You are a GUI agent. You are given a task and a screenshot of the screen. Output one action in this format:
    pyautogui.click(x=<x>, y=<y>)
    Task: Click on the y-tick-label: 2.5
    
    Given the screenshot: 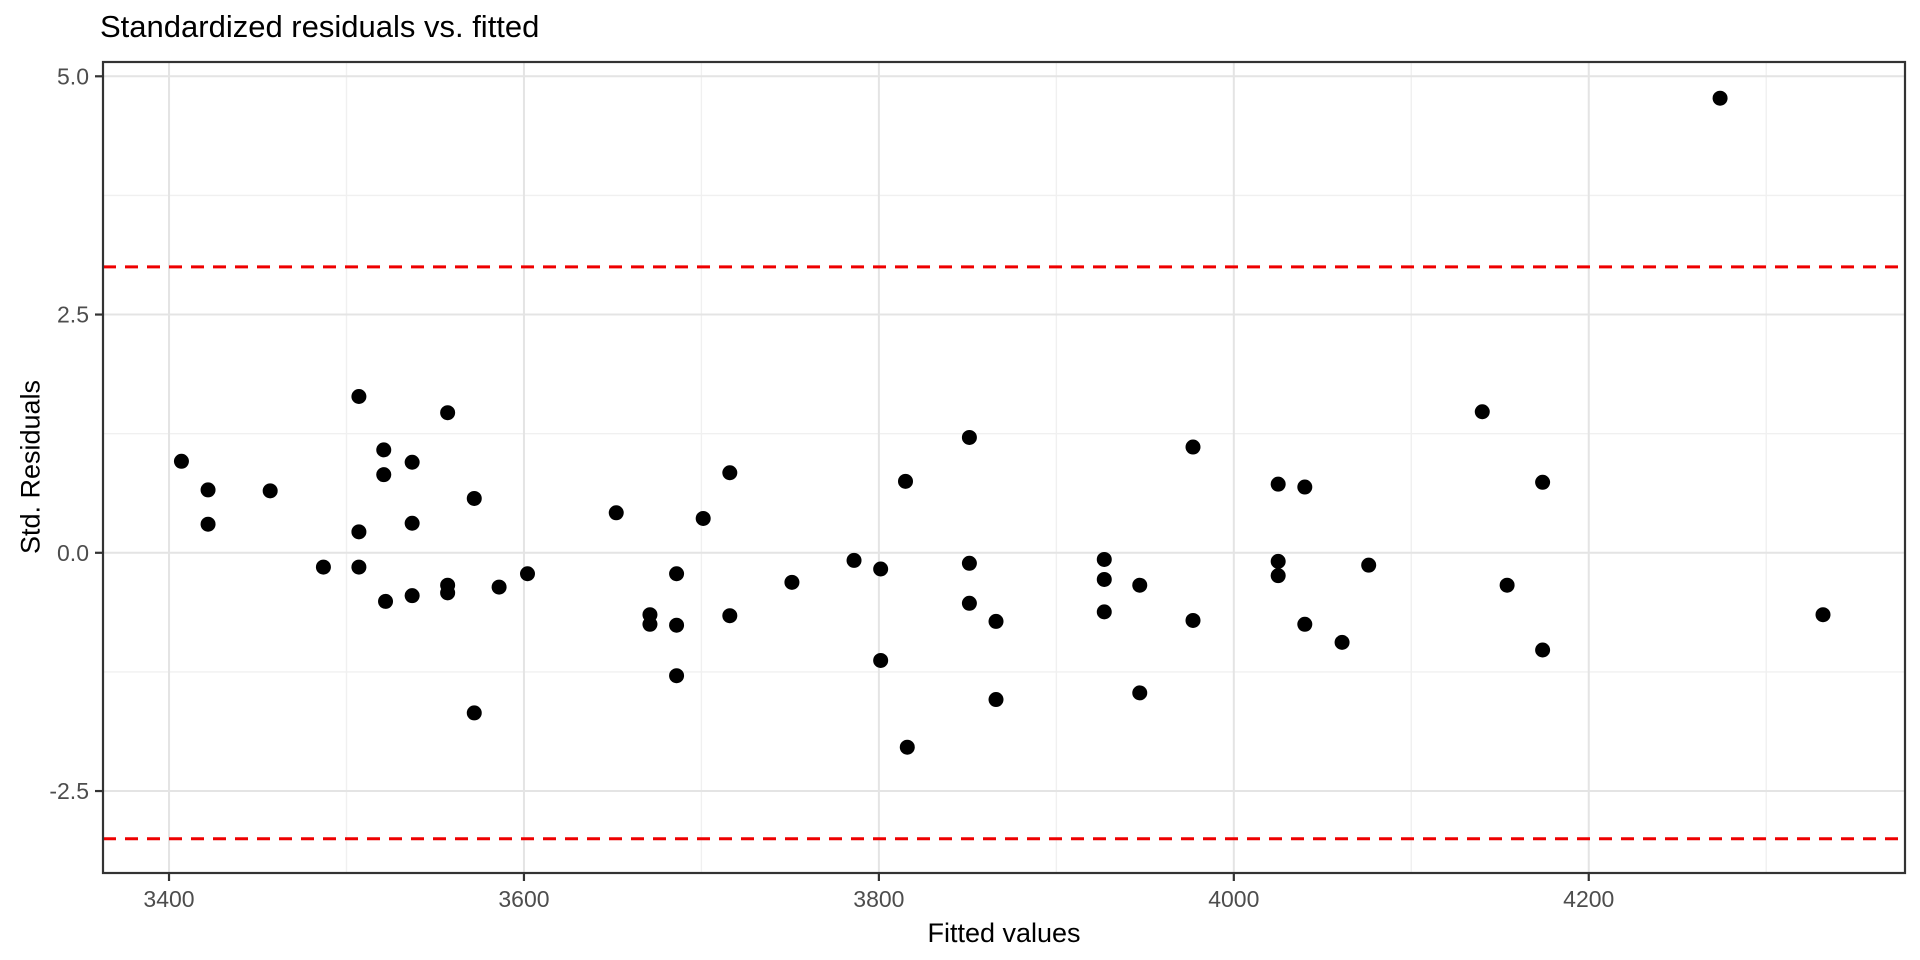 What is the action you would take?
    pyautogui.click(x=73, y=315)
    